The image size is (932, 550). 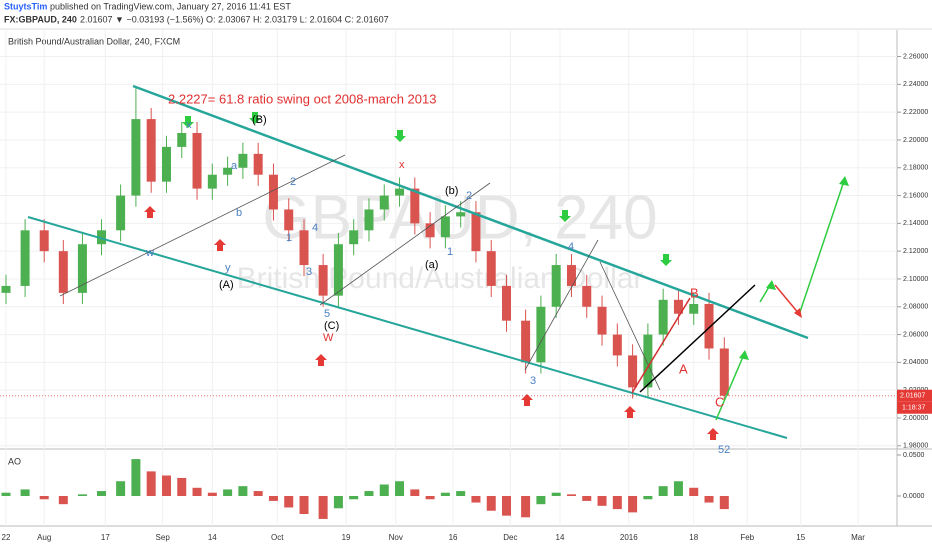 What do you see at coordinates (453, 537) in the screenshot?
I see `x-tick-label: 16` at bounding box center [453, 537].